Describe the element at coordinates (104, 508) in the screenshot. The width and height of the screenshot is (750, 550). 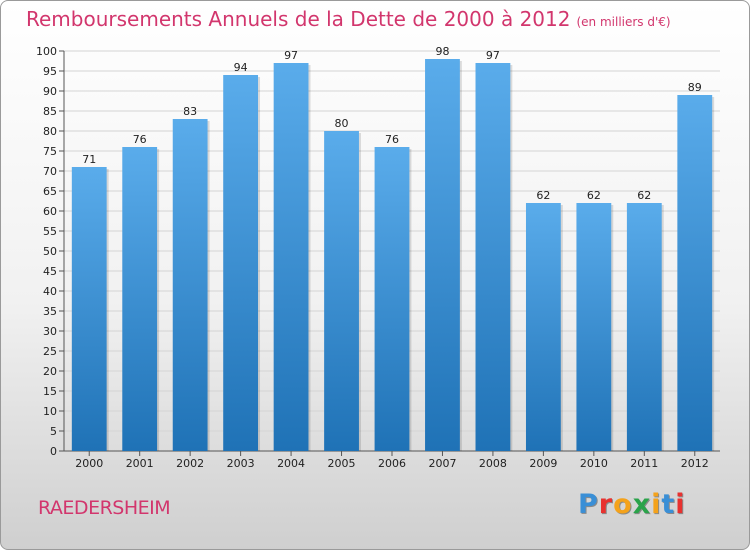
I see `commune-name: RAEDERSHEIM` at that location.